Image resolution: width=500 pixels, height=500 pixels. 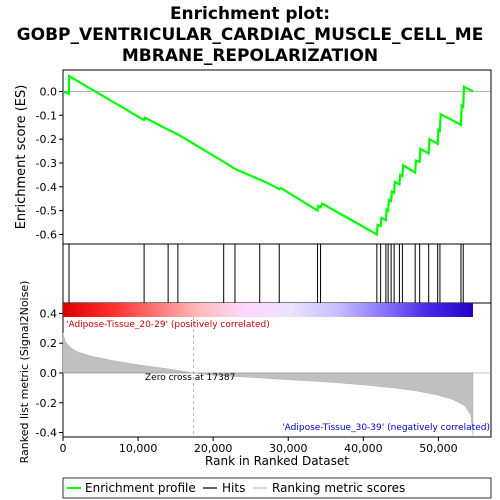 I want to click on metric-y-ticks: 0.4 0.2 0.0 -0.2 -0.4, so click(x=49, y=373).